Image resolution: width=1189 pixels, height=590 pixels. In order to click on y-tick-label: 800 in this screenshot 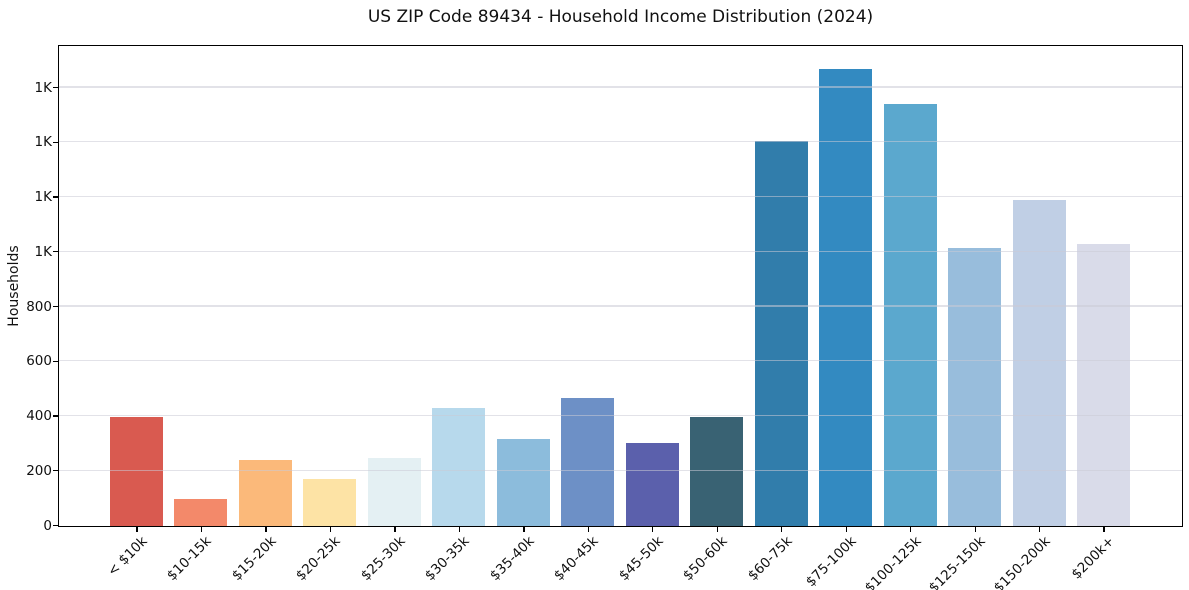, I will do `click(39, 306)`.